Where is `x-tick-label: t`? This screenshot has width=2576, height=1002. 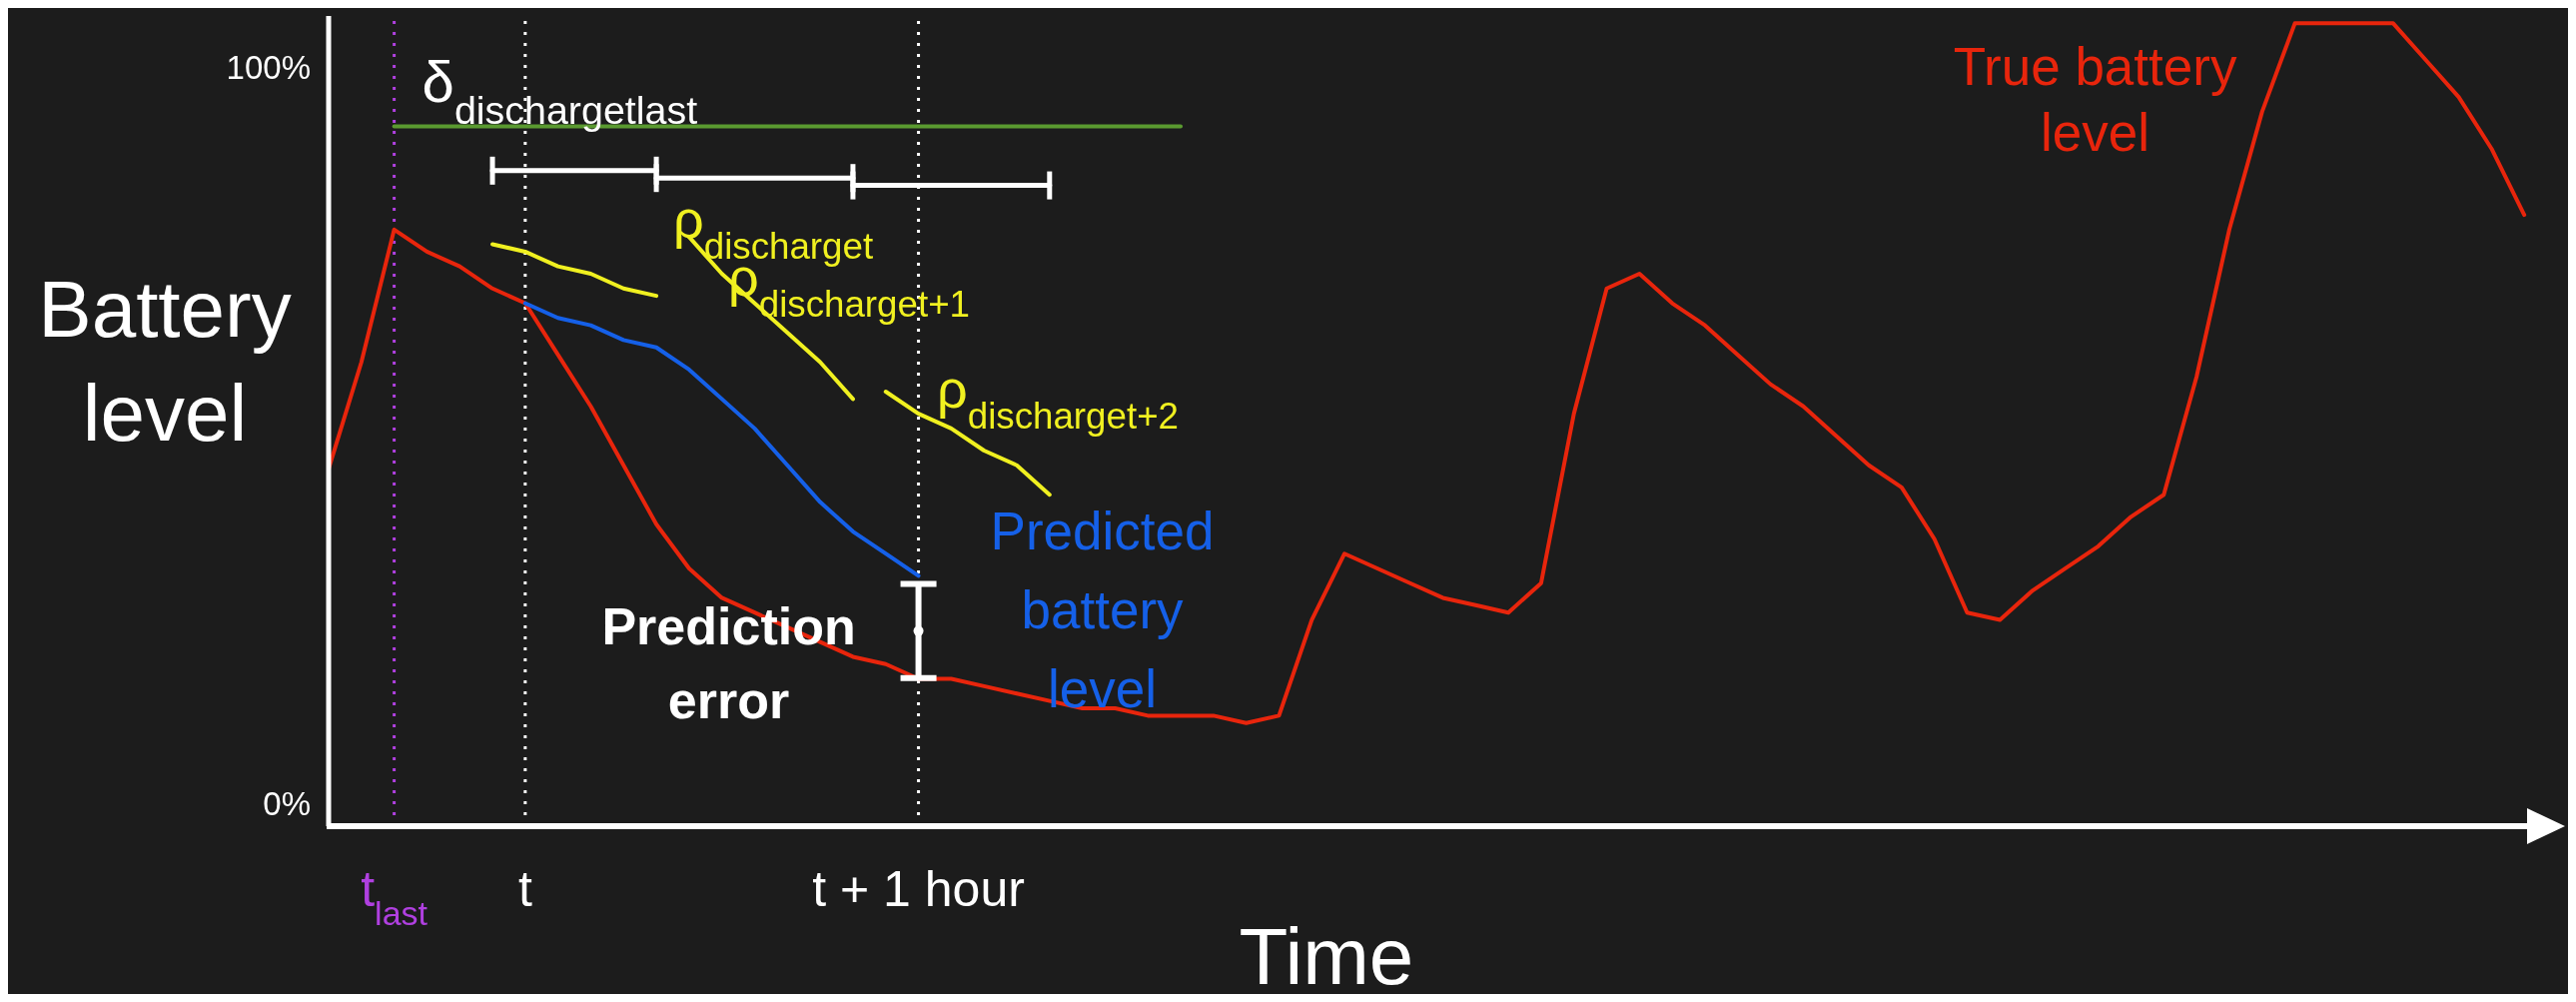 x-tick-label: t is located at coordinates (525, 889).